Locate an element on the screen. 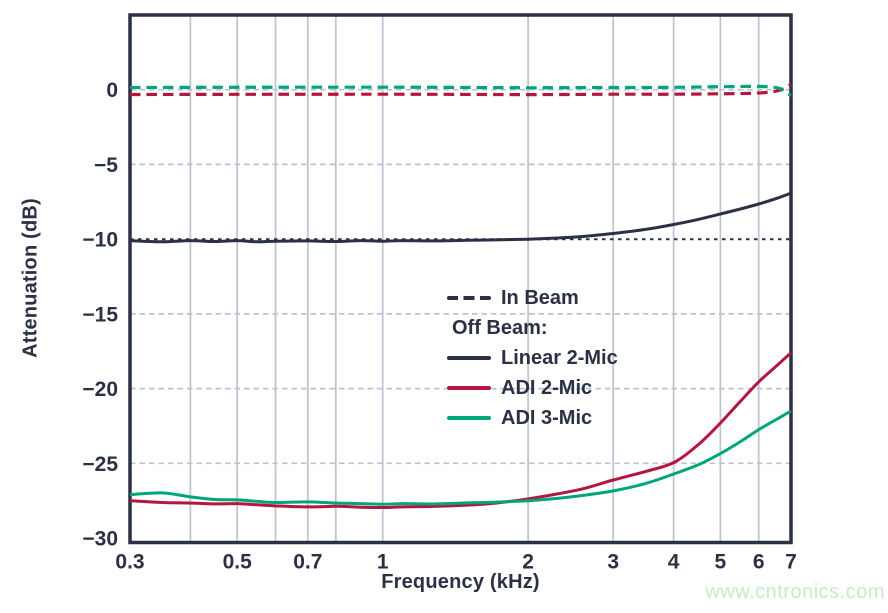 The height and width of the screenshot is (613, 888). legend-item-adi-3-mic: ADI 3-Mic is located at coordinates (532, 418).